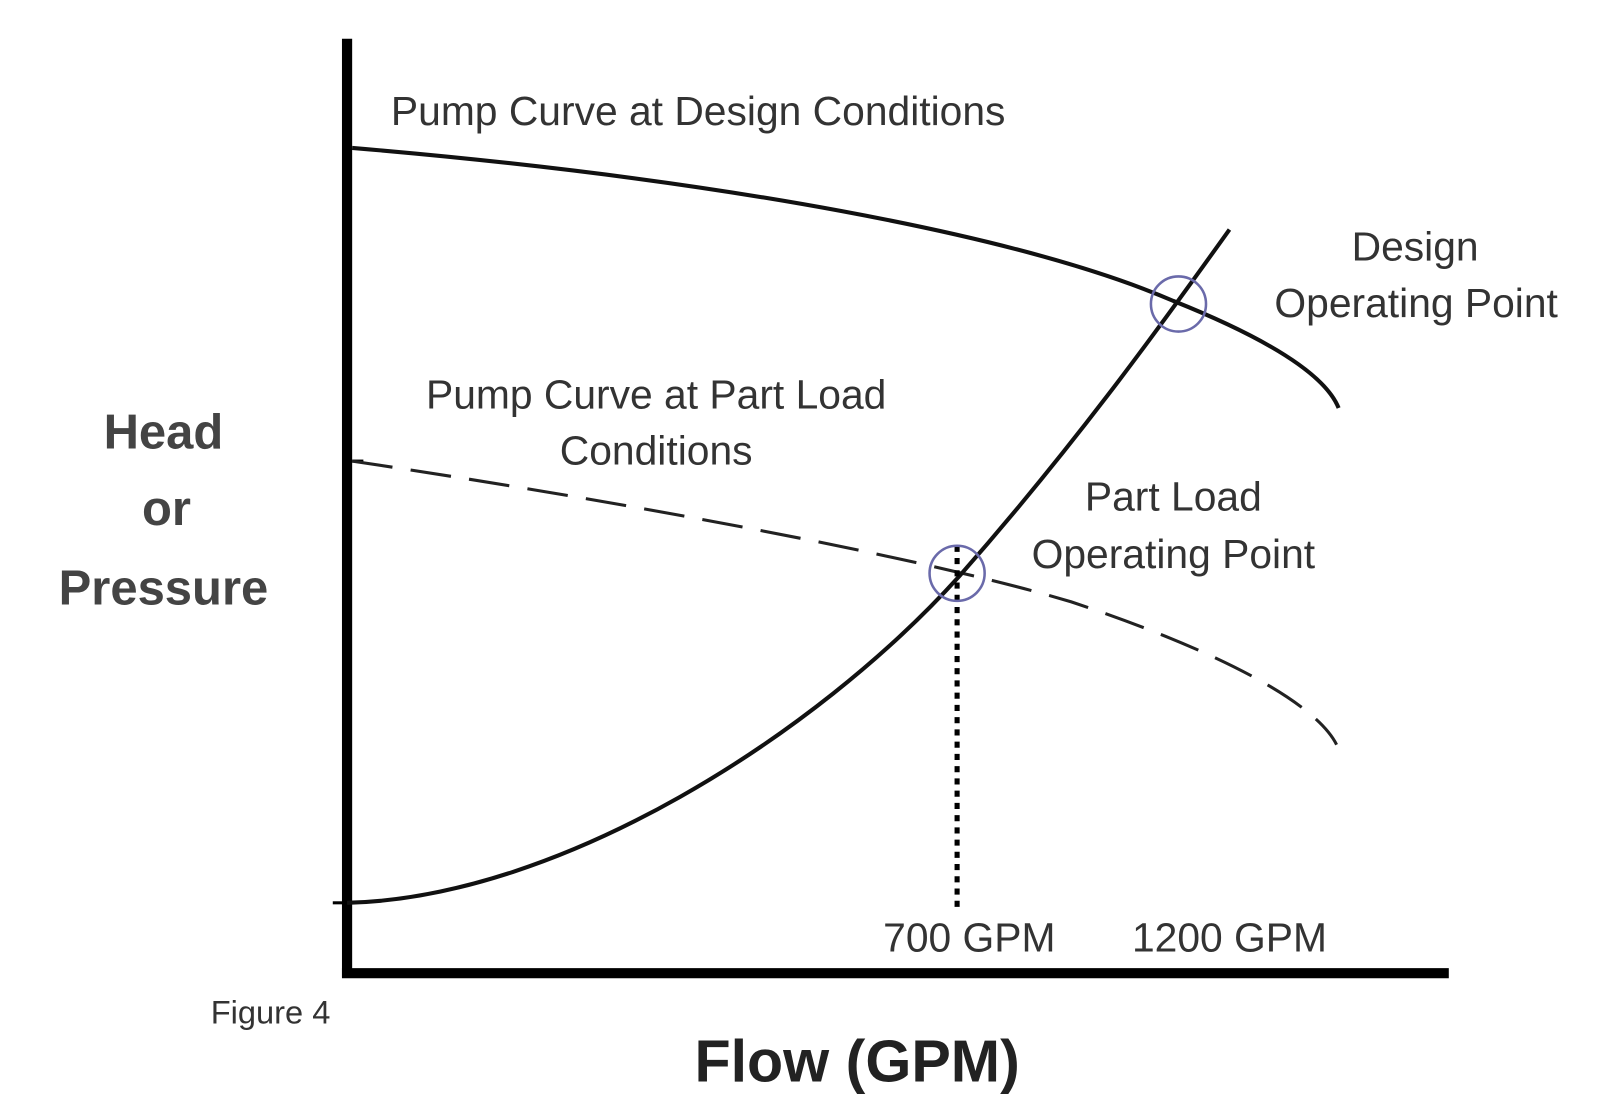 This screenshot has width=1600, height=1115. I want to click on flow-marker-label: 1200 GPM, so click(1229, 937).